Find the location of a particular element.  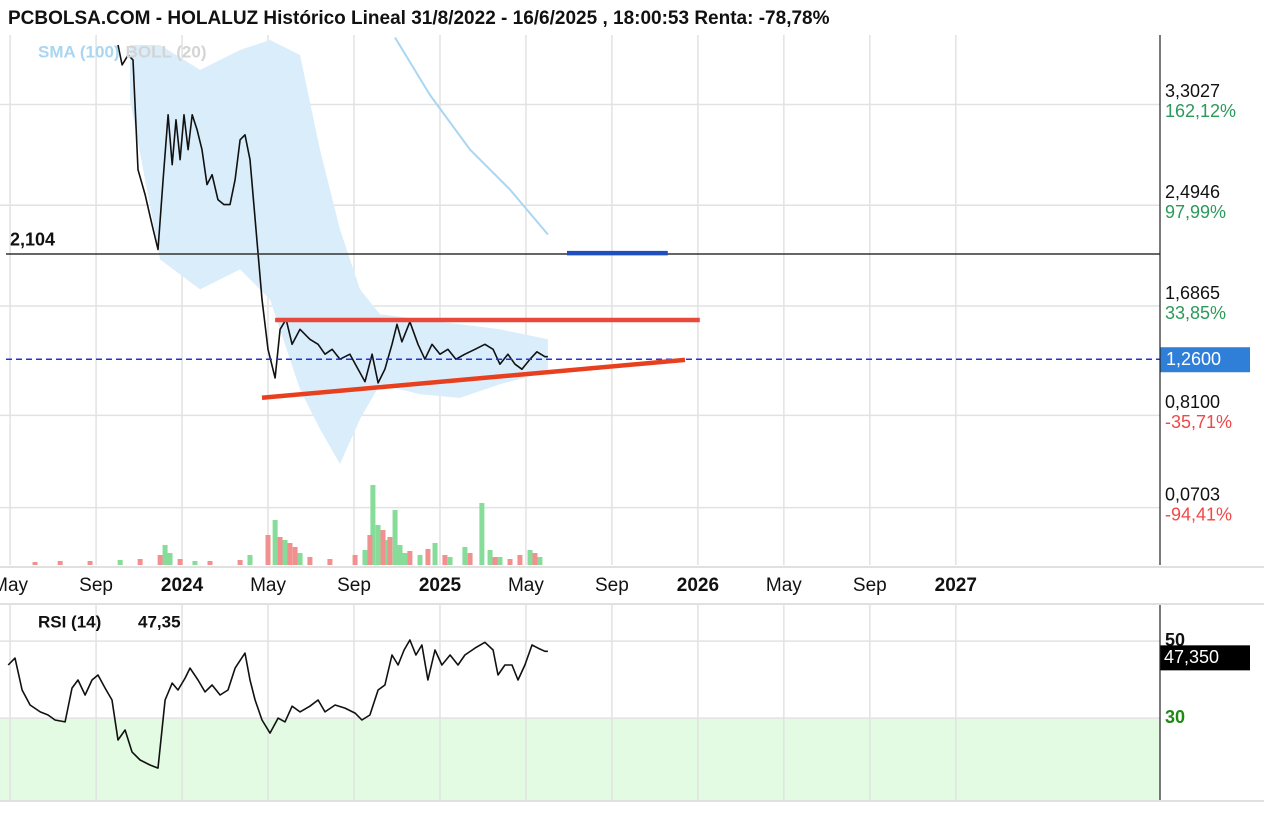

reference-label: 2,104 is located at coordinates (32, 240).